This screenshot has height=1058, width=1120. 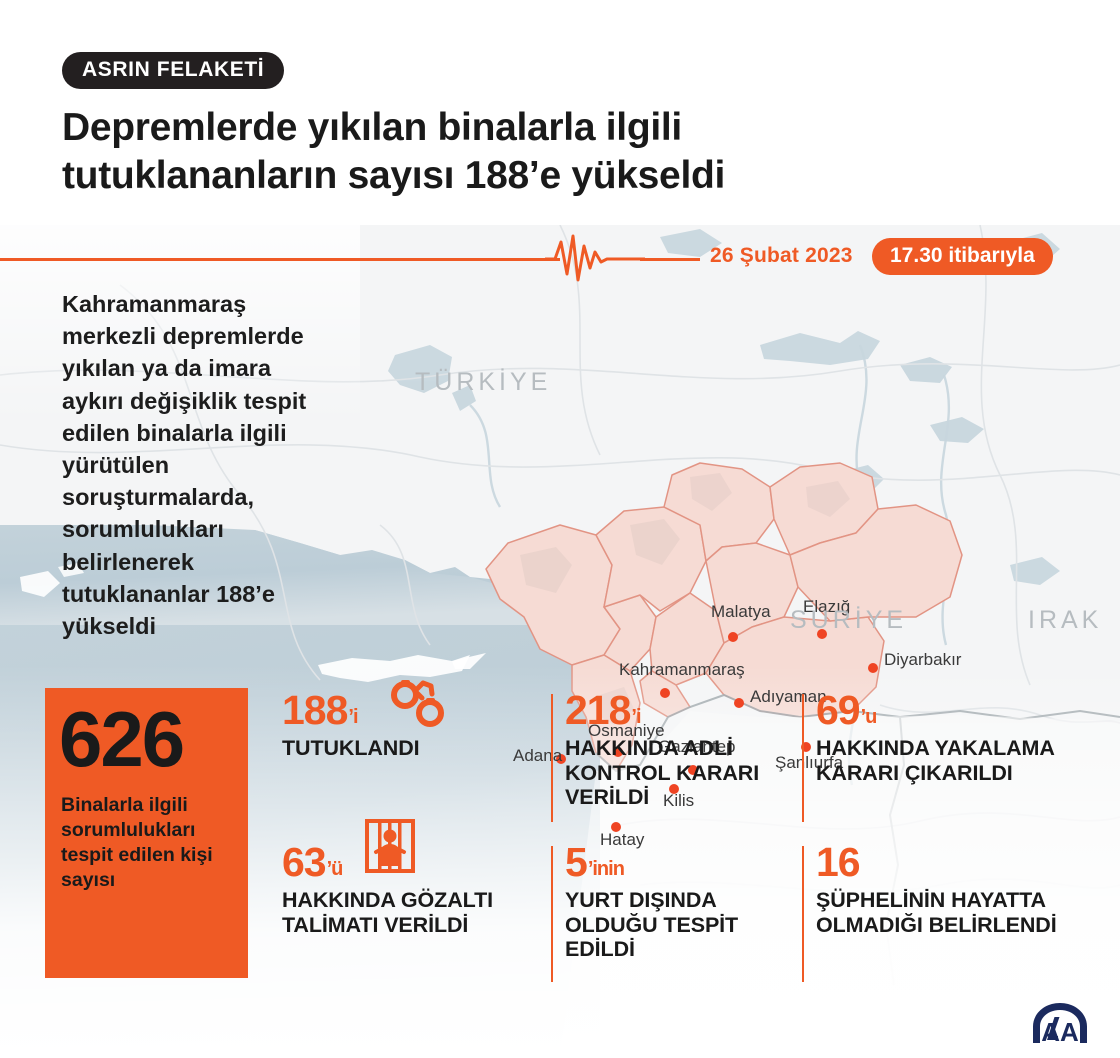 What do you see at coordinates (304, 862) in the screenshot?
I see `stat-number: 63` at bounding box center [304, 862].